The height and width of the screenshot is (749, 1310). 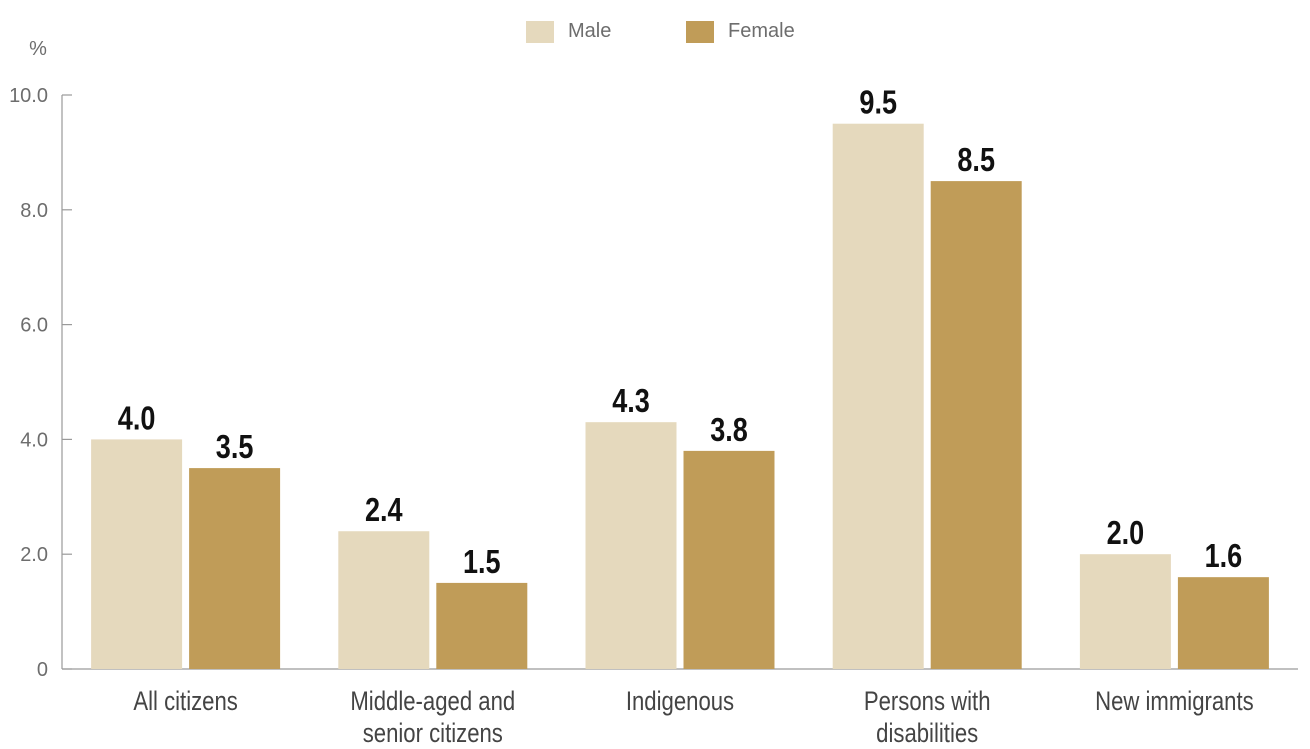 What do you see at coordinates (28, 96) in the screenshot?
I see `y-tick-label: 10.0` at bounding box center [28, 96].